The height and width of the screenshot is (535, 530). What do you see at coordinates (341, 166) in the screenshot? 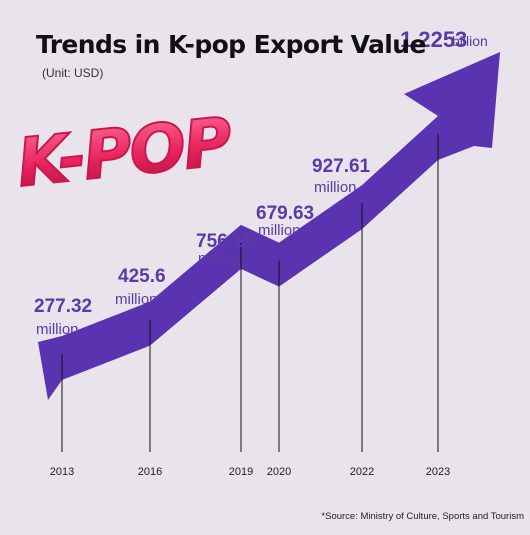
I see `value-label-2022: 927.61` at bounding box center [341, 166].